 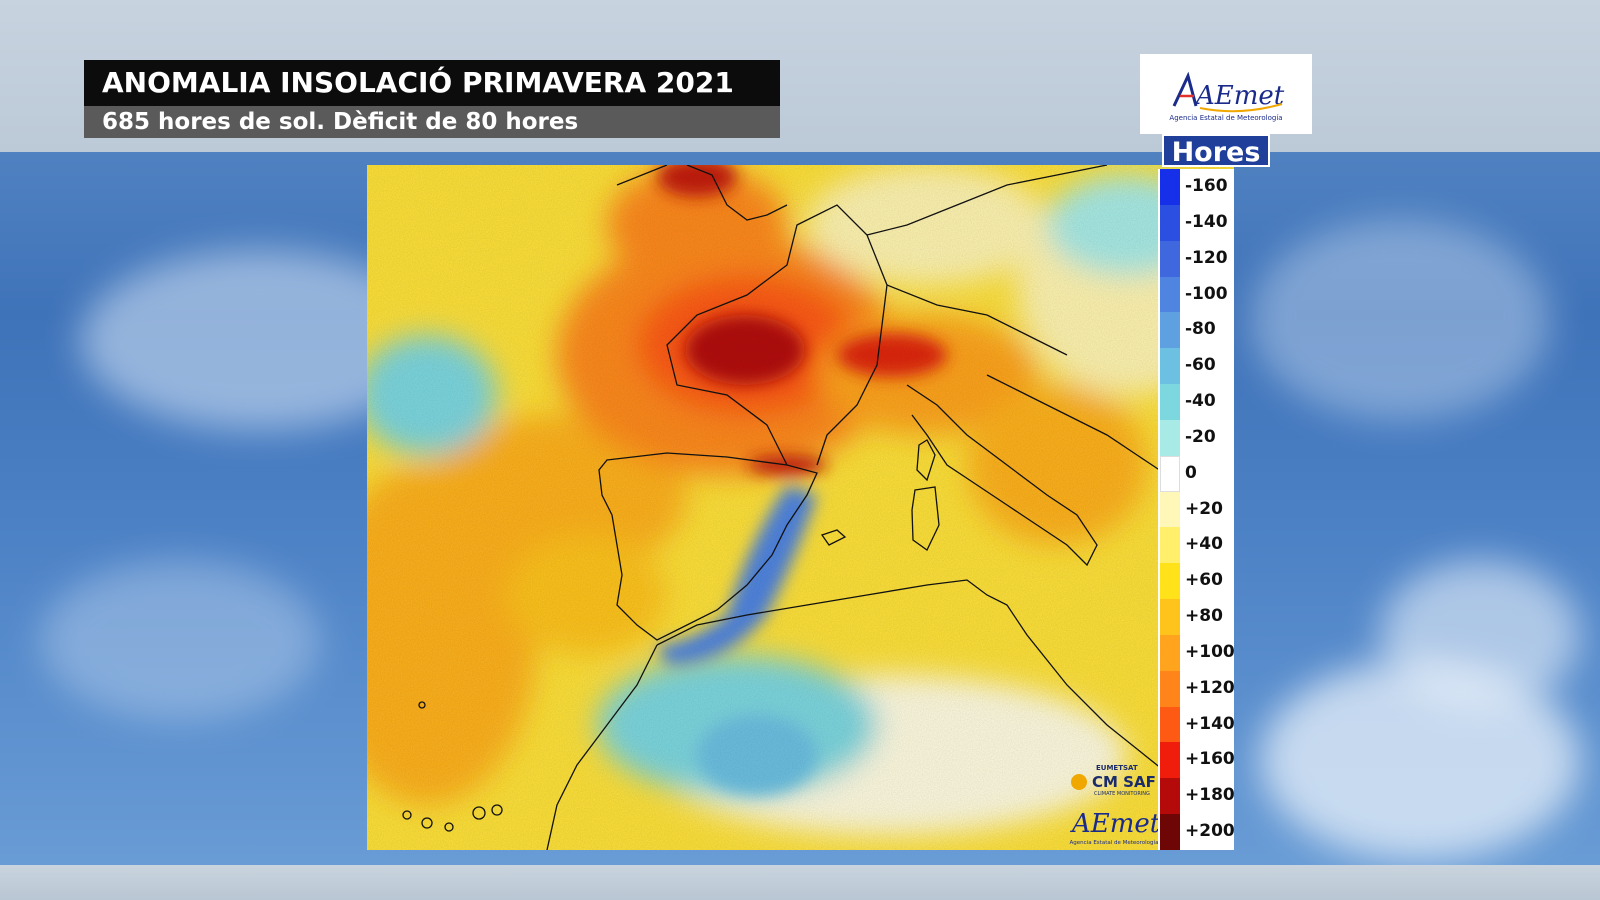 I want to click on legend-item: -120, so click(x=1196, y=258).